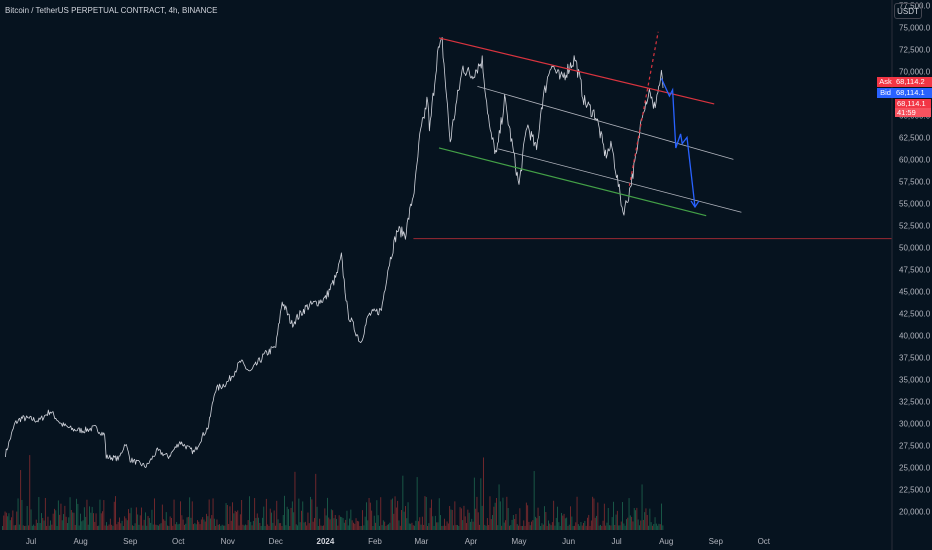 The height and width of the screenshot is (550, 932). I want to click on price-tick-label: 22,500.0, so click(915, 489).